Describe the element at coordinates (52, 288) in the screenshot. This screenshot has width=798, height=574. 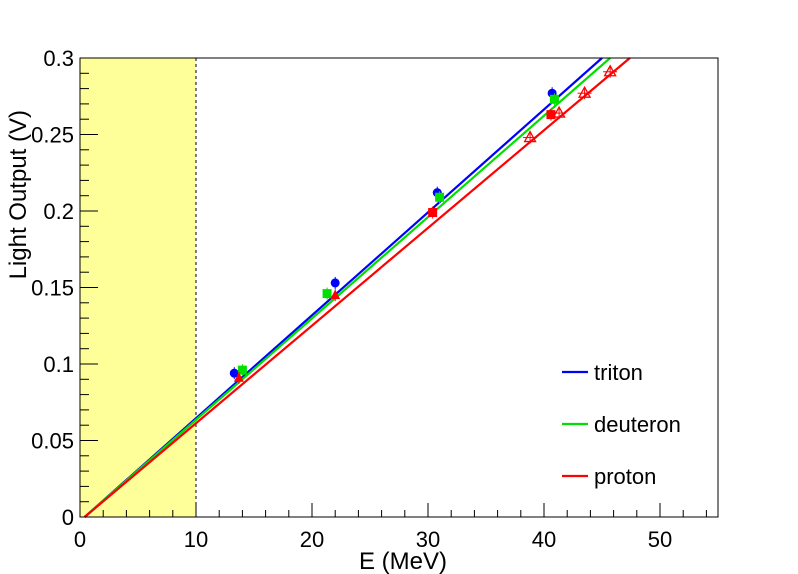
I see `y-tick-label: 0.15` at that location.